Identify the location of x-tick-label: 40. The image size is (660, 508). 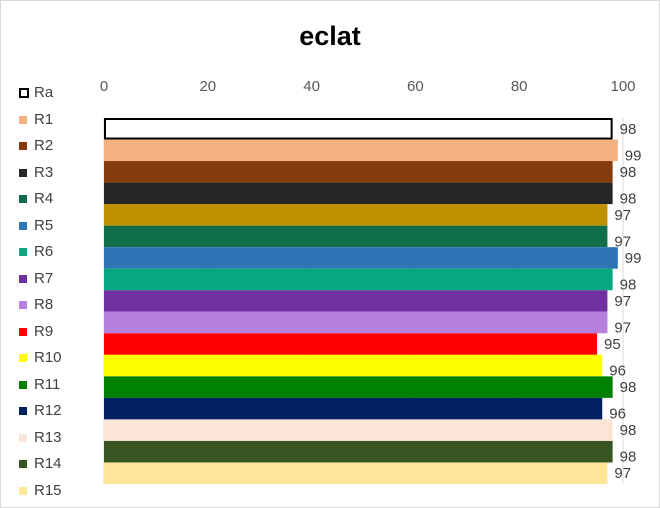
(311, 86).